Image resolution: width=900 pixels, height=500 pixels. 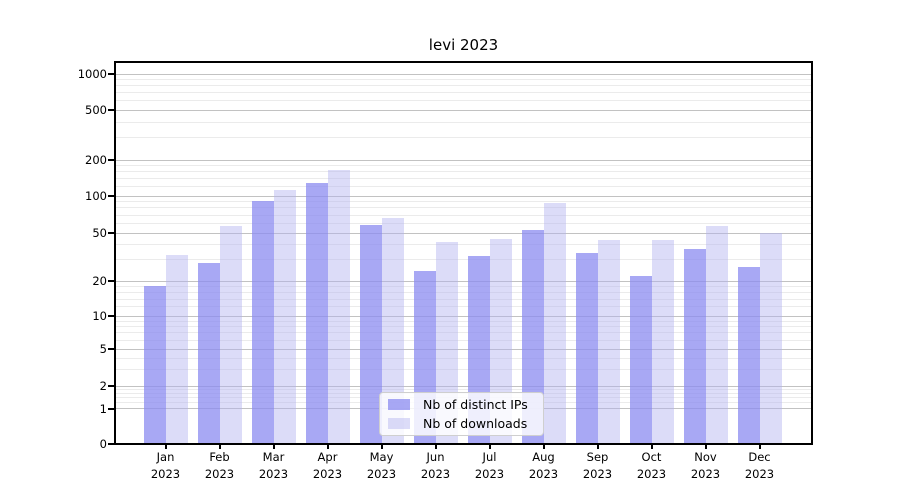 What do you see at coordinates (154, 365) in the screenshot?
I see `bar-ips-jan` at bounding box center [154, 365].